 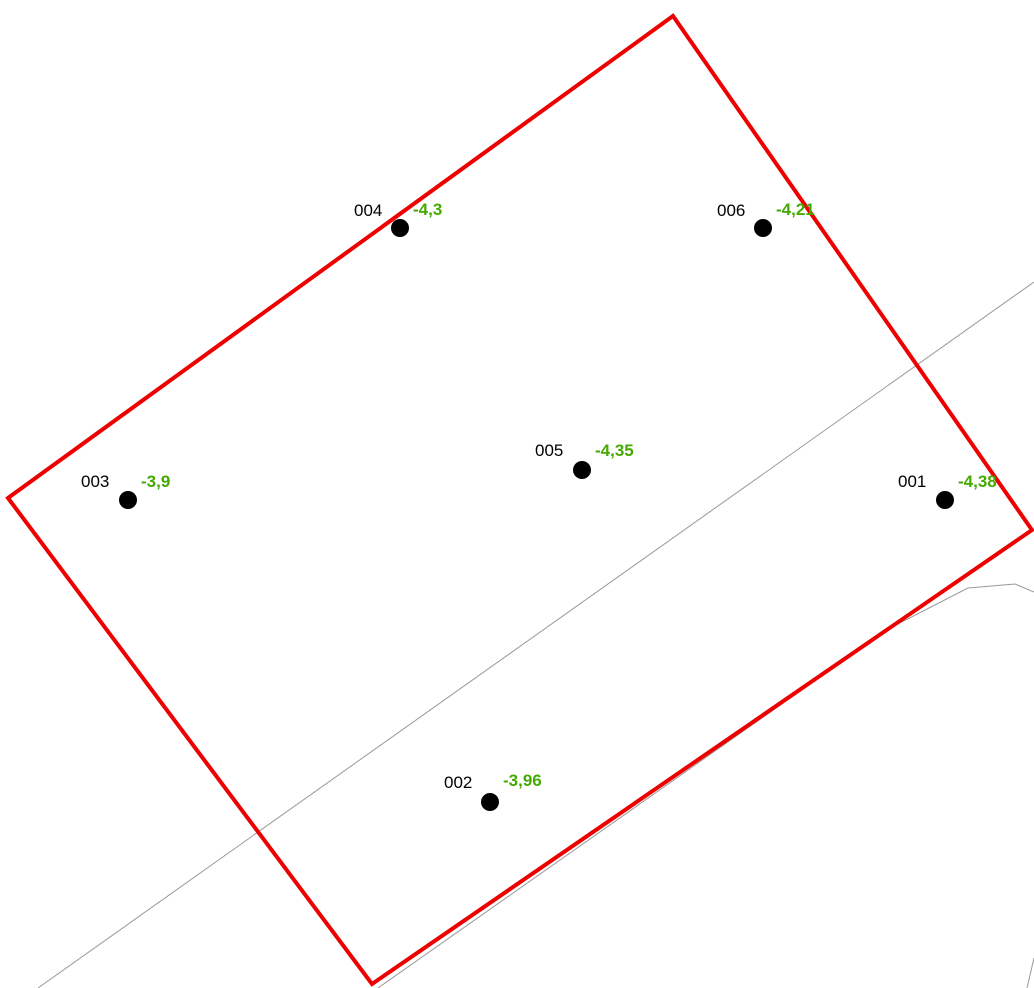 I want to click on point-value-label: -4,21, so click(x=795, y=209).